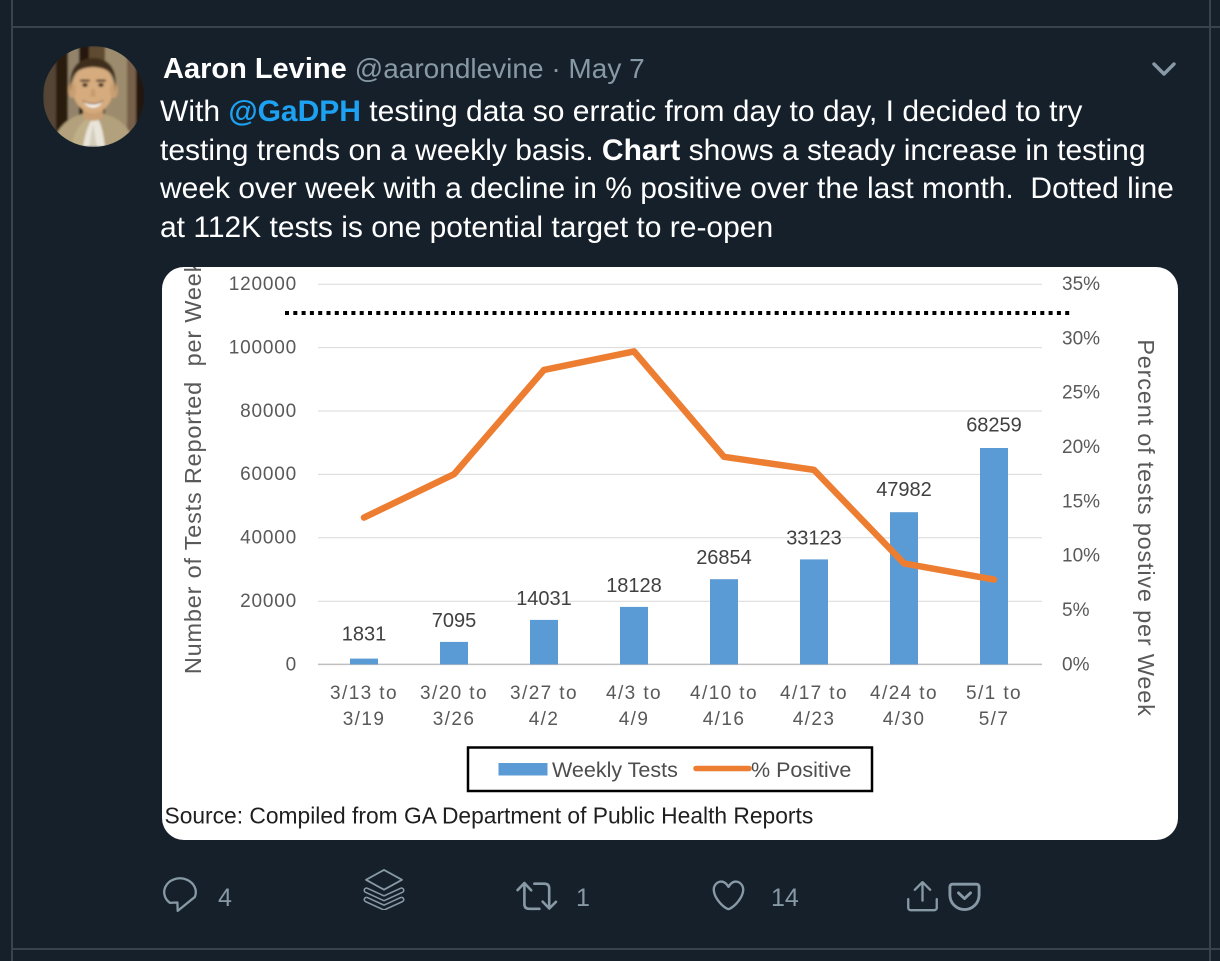  What do you see at coordinates (814, 719) in the screenshot?
I see `svg-text: 4/23` at bounding box center [814, 719].